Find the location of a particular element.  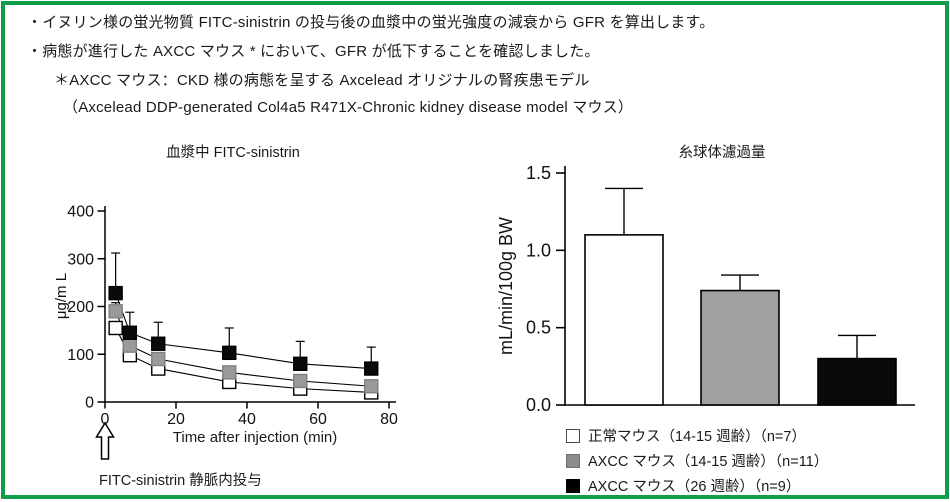

svg-text: 40 is located at coordinates (247, 419).